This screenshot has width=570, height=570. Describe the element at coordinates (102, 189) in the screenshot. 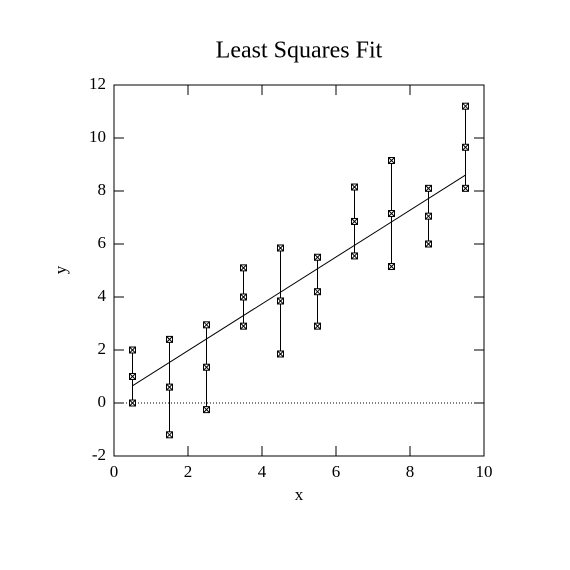

I see `y-tick-label: 8` at that location.